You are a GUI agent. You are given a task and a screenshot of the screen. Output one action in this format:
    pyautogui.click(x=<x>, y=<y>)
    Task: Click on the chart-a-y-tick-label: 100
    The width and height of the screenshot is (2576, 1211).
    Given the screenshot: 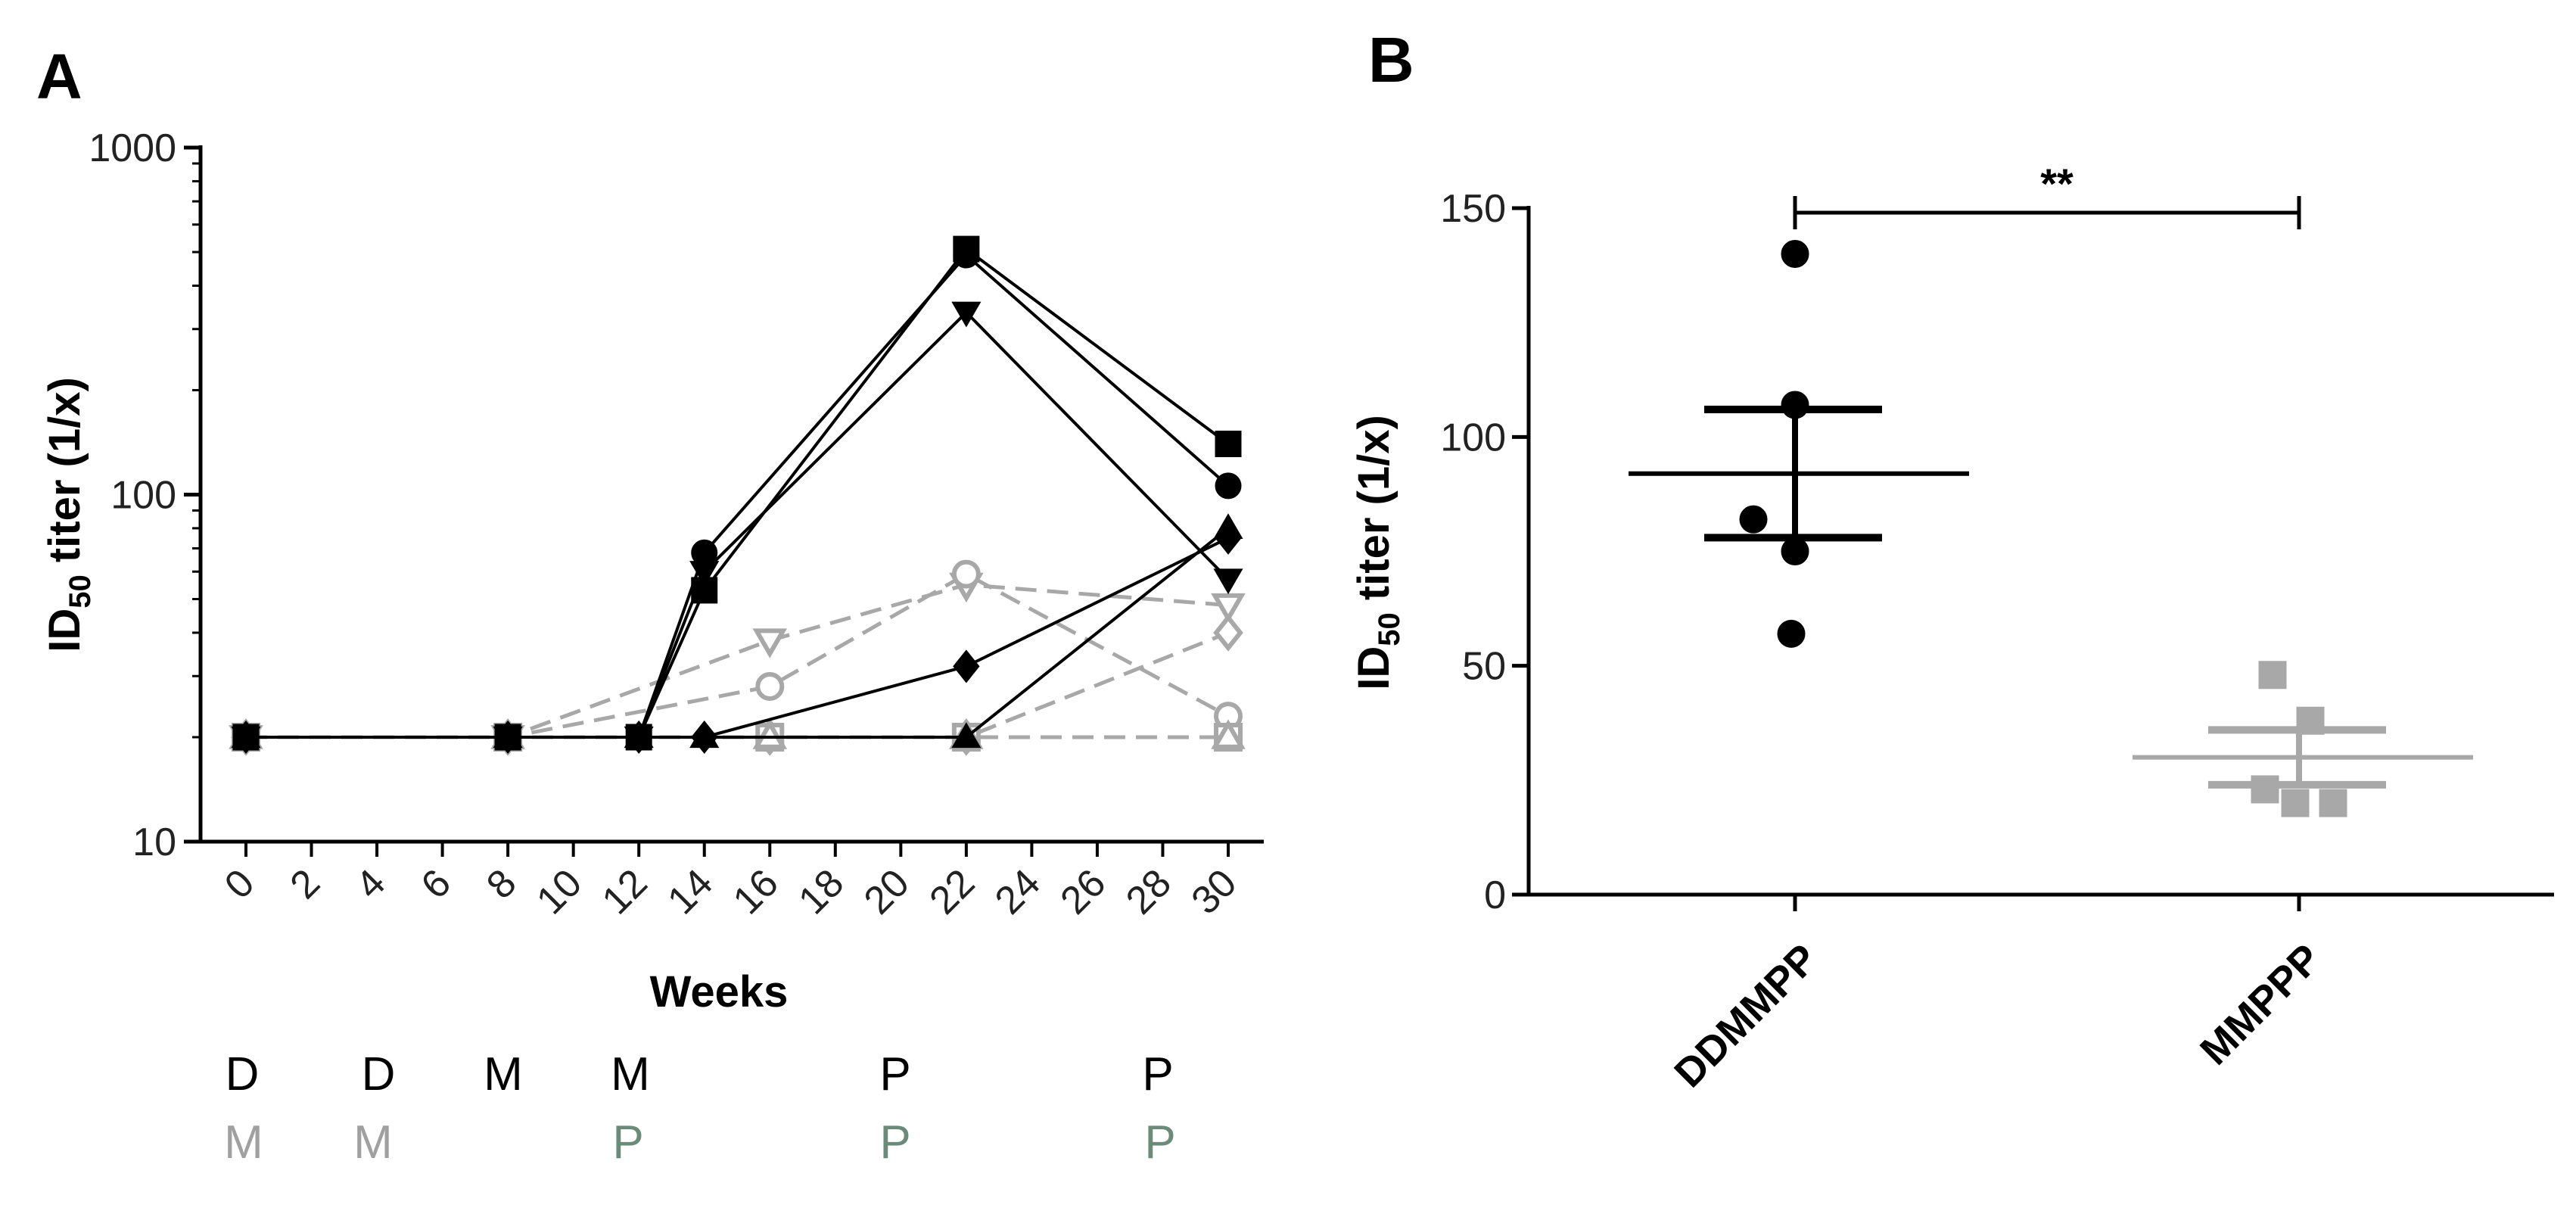 What is the action you would take?
    pyautogui.click(x=143, y=496)
    